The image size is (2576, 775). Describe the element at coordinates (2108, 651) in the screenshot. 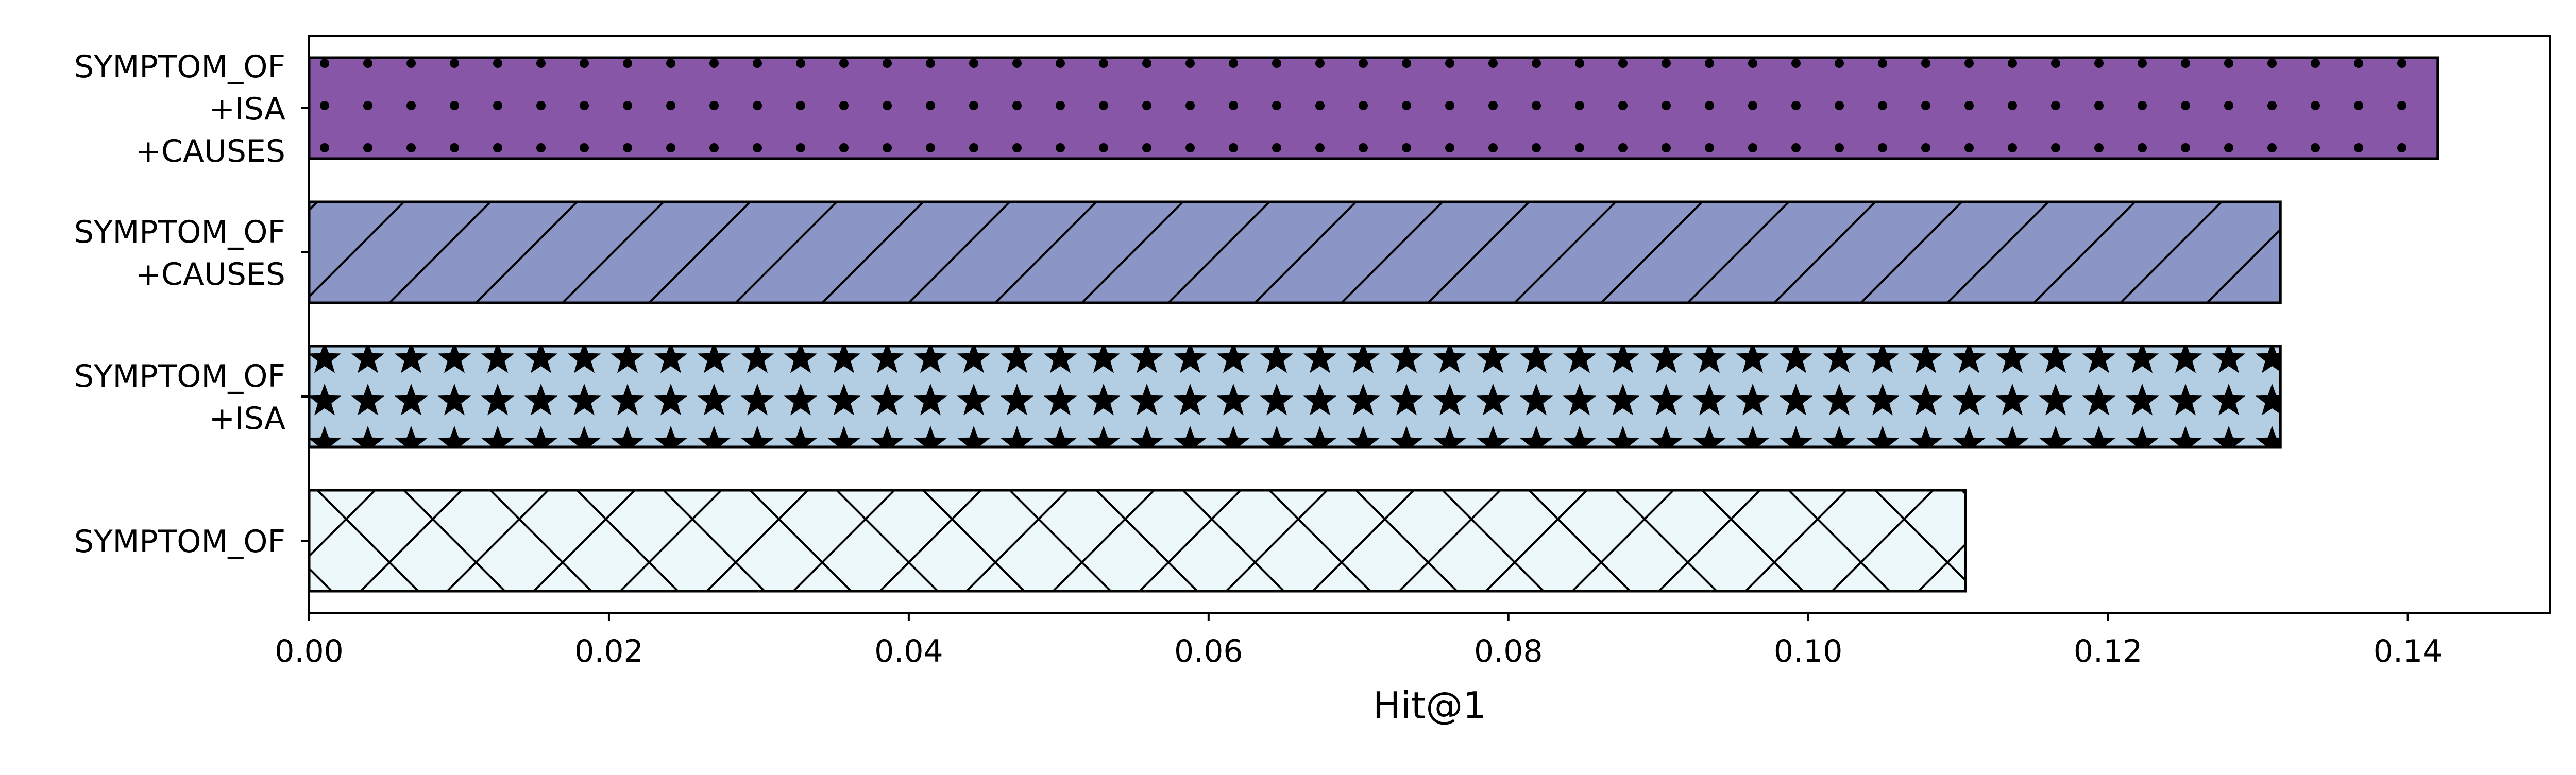

I see `x-tick-label: 0.12` at that location.